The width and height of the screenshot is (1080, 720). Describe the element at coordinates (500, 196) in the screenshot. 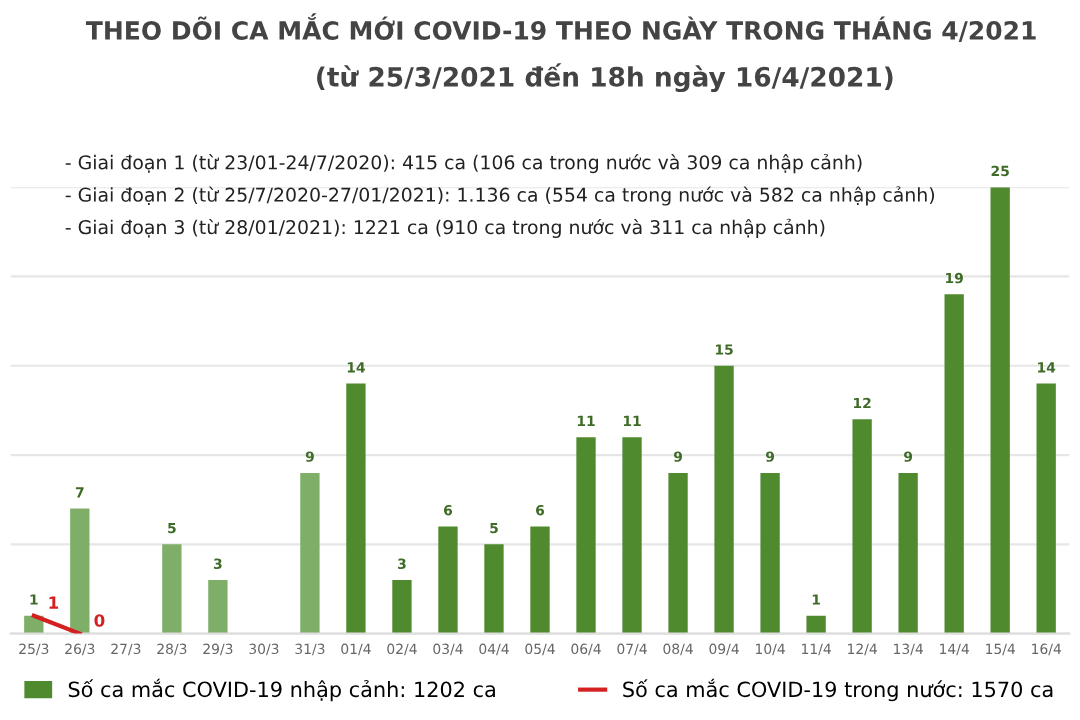

I see `annotation: - Giai đoạn 2 (từ 25/7/2020-27/01/2021): 1.136 ca (554 ca trong nước và 582 ca nhập cảnh)` at that location.